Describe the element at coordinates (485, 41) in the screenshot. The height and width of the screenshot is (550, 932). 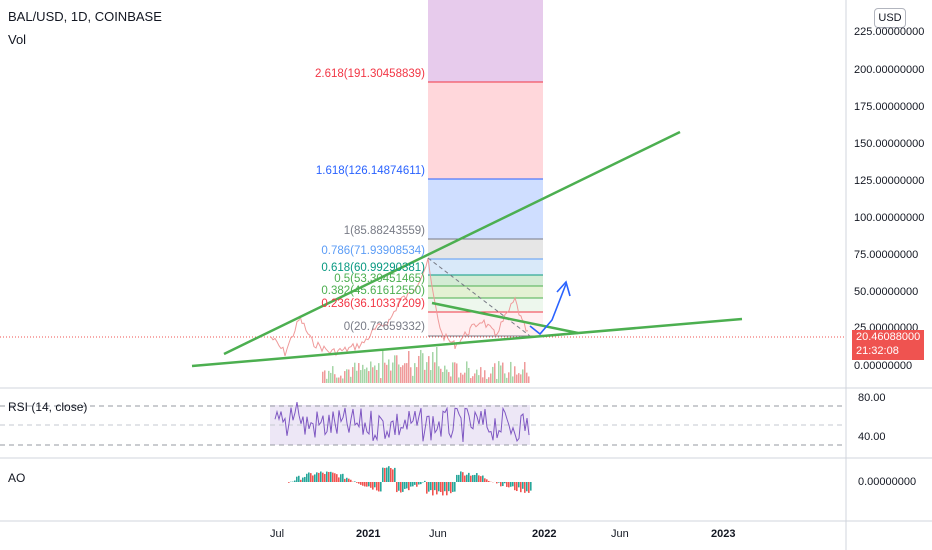
I see `fib-zone-top` at that location.